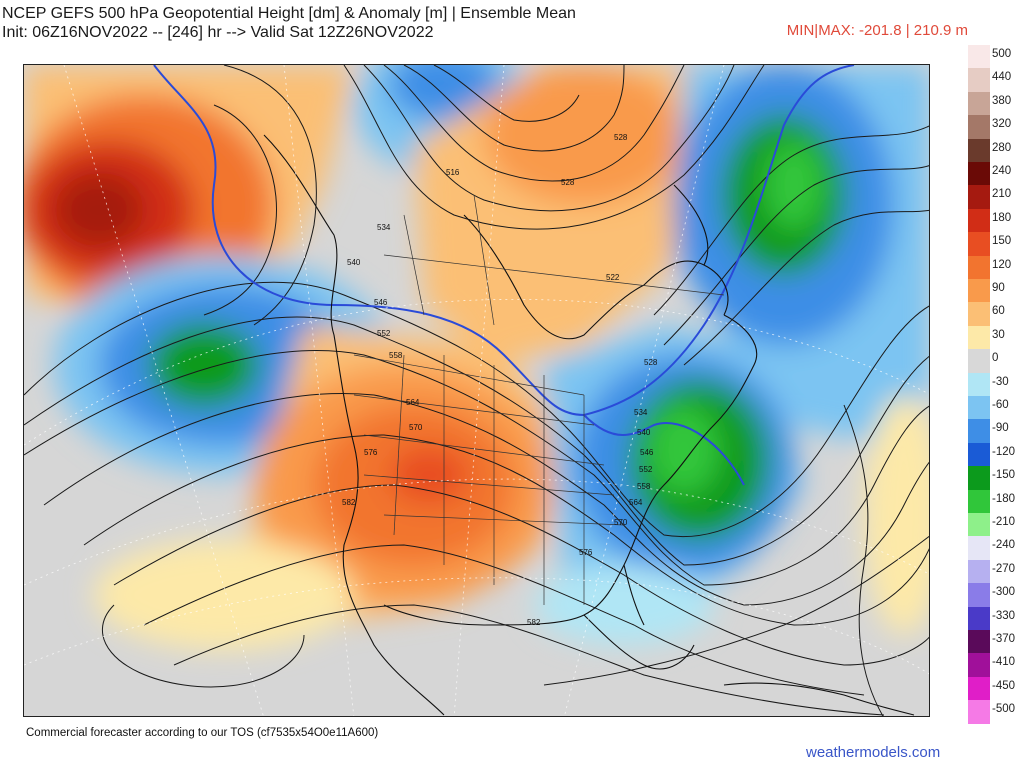 This screenshot has height=768, width=1024. What do you see at coordinates (873, 752) in the screenshot?
I see `brand-link: weathermodels.com` at bounding box center [873, 752].